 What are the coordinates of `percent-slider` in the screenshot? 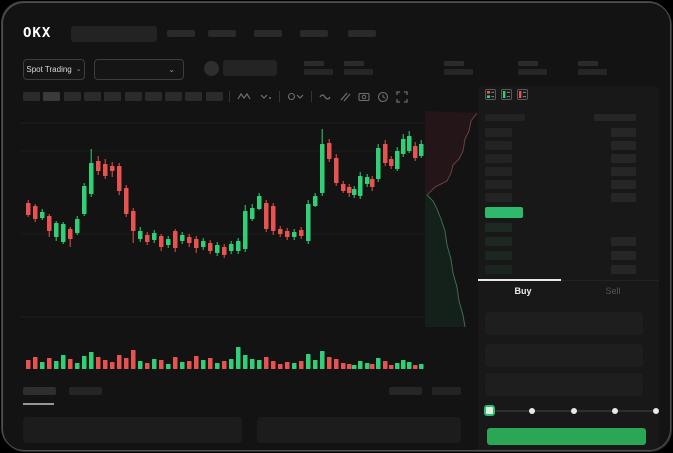 It's located at (570, 411).